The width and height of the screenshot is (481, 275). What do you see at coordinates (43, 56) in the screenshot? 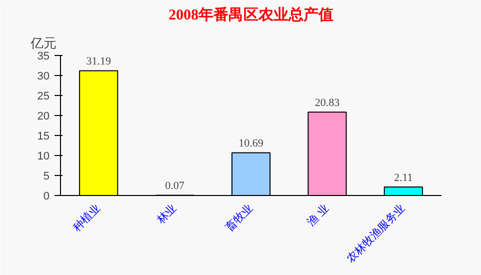
I see `y-tick-label: 35` at bounding box center [43, 56].